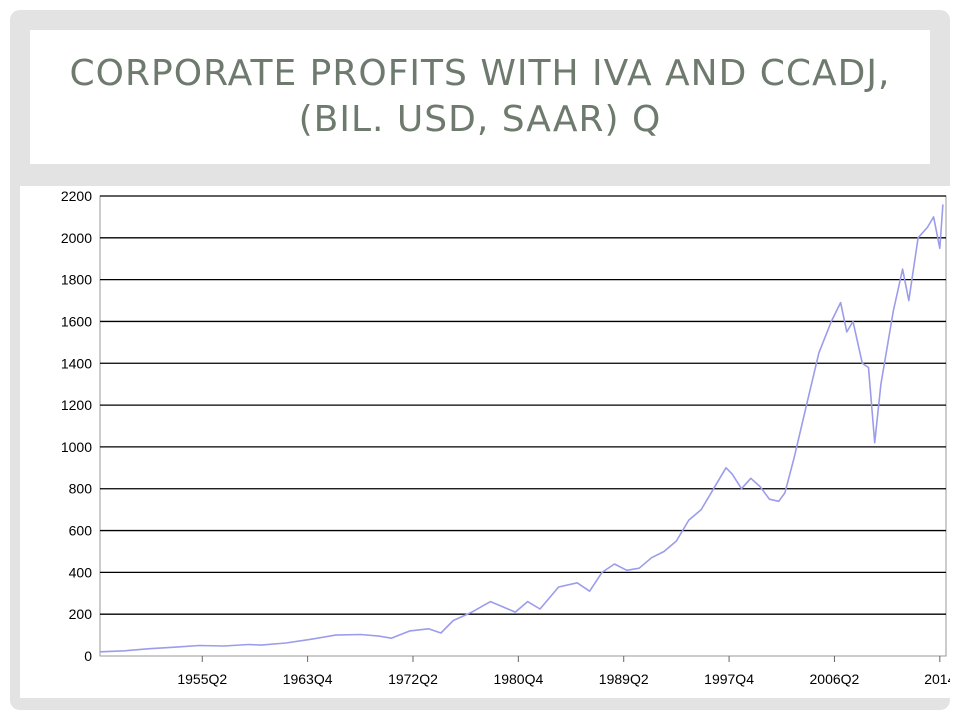 The width and height of the screenshot is (960, 720). I want to click on x-tick-label: 2014, so click(937, 679).